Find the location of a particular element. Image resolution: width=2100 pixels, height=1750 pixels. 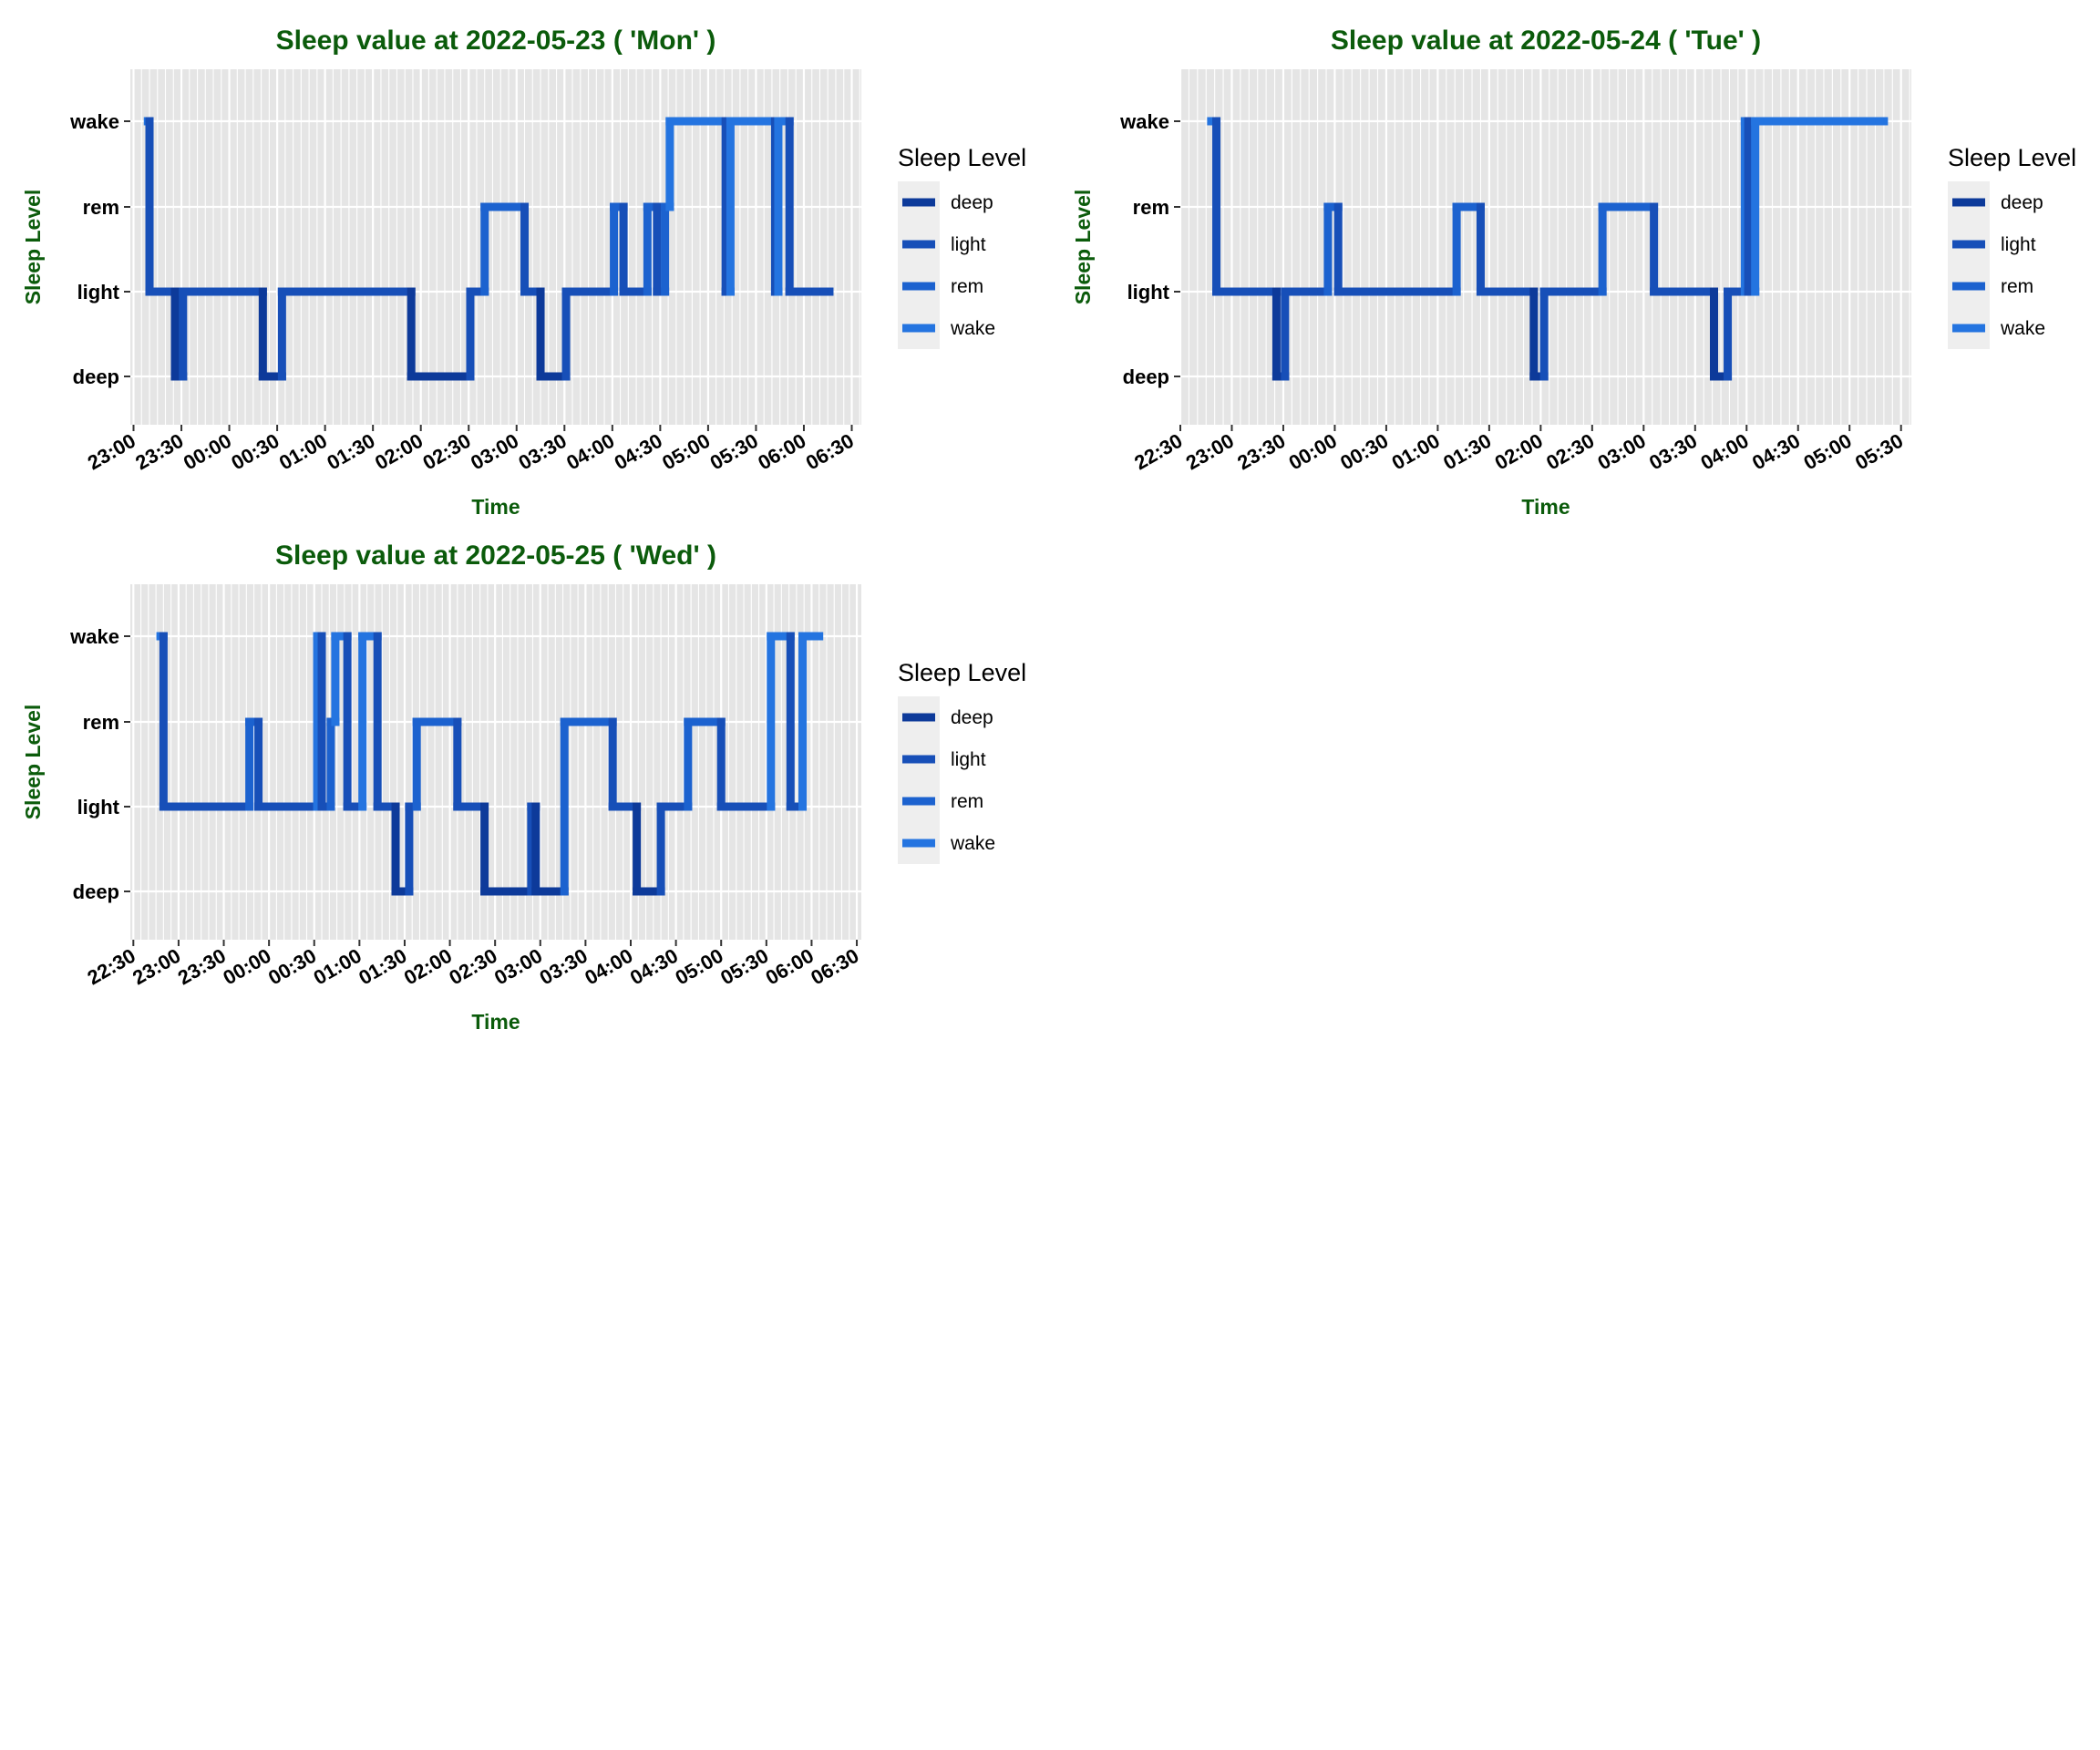

chart-title: Sleep value at 2022-05-25 ( 'Wed' ) is located at coordinates (496, 555).